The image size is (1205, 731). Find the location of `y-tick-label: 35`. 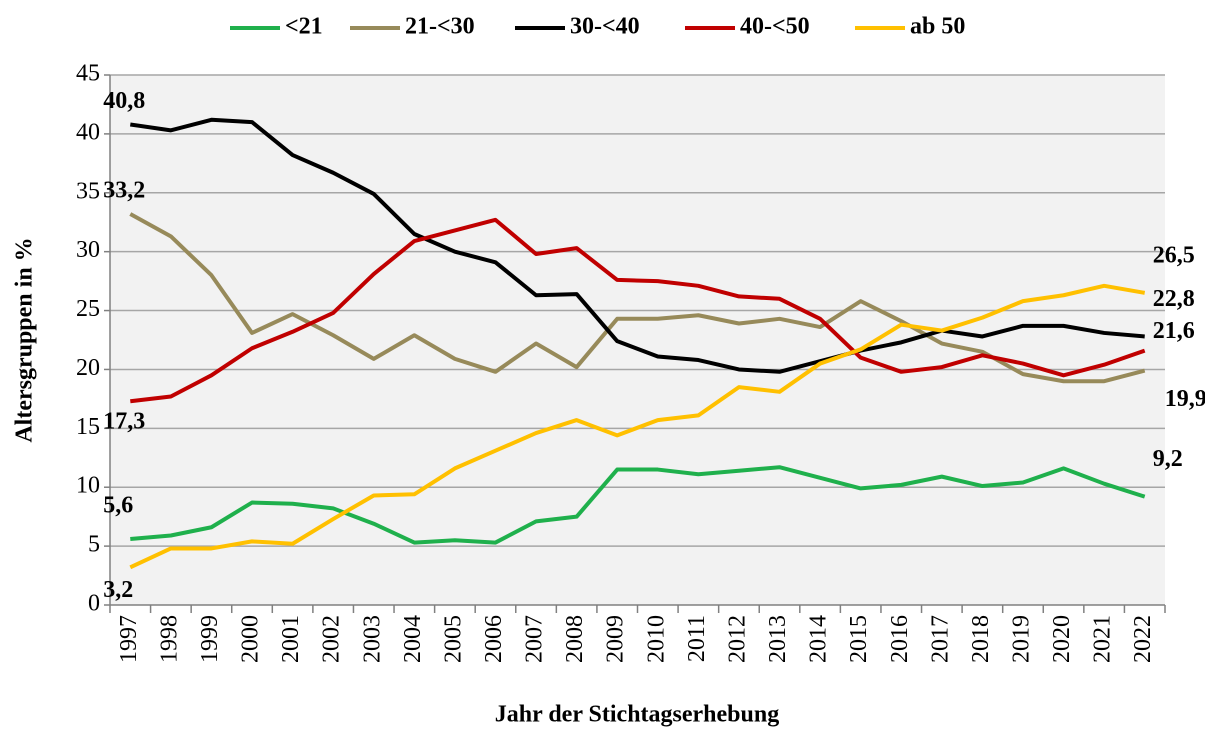

y-tick-label: 35 is located at coordinates (88, 191).